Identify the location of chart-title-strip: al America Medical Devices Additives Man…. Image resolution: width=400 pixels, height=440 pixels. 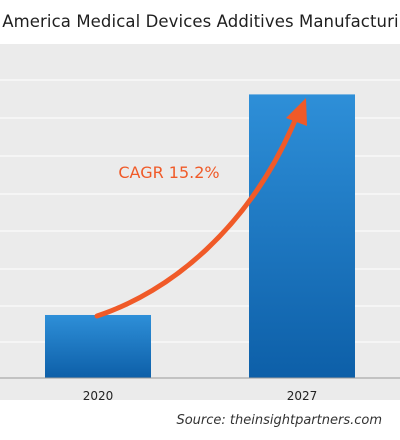
(200, 22).